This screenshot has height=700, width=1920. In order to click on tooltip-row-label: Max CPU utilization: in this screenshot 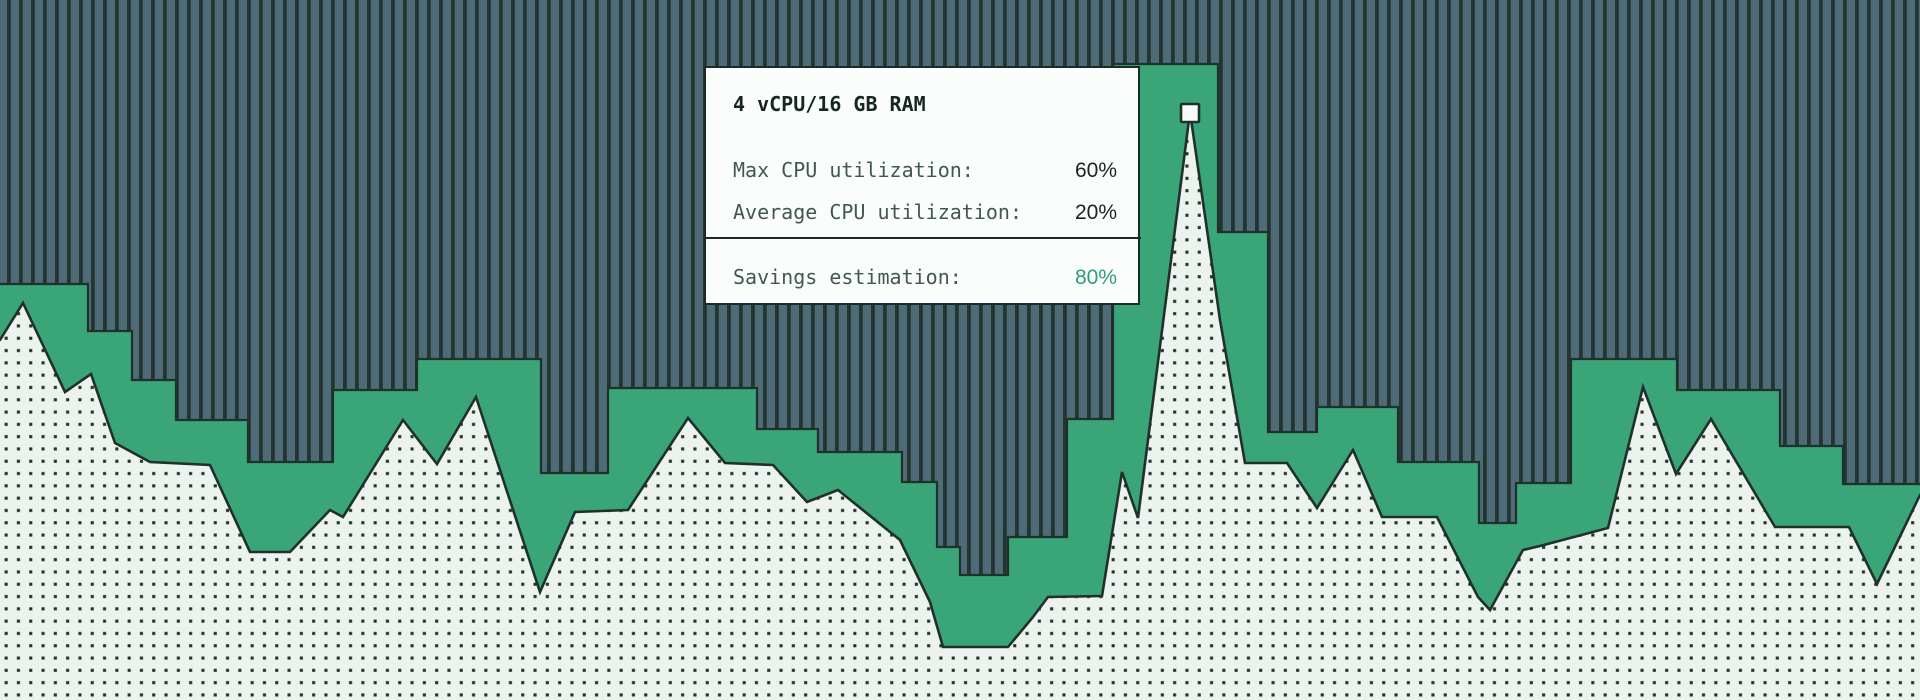, I will do `click(853, 170)`.